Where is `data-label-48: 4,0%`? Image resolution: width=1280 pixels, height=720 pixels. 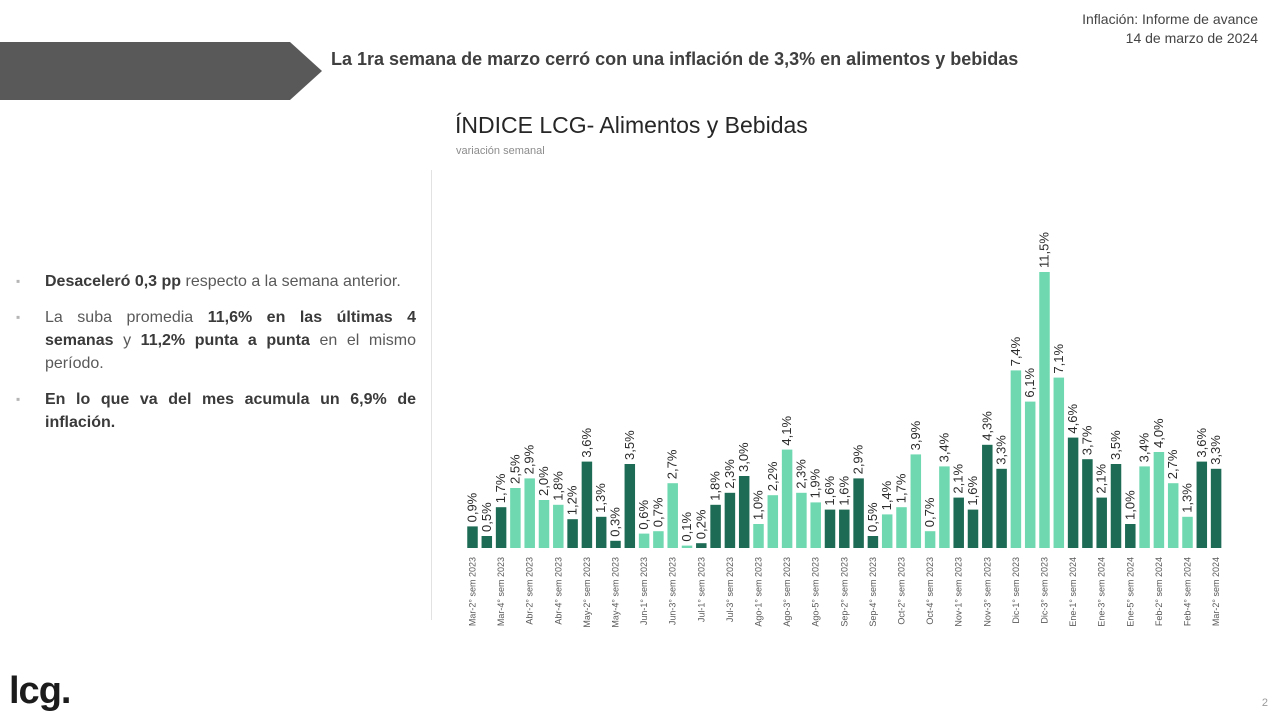
data-label-48: 4,0% is located at coordinates (1158, 433).